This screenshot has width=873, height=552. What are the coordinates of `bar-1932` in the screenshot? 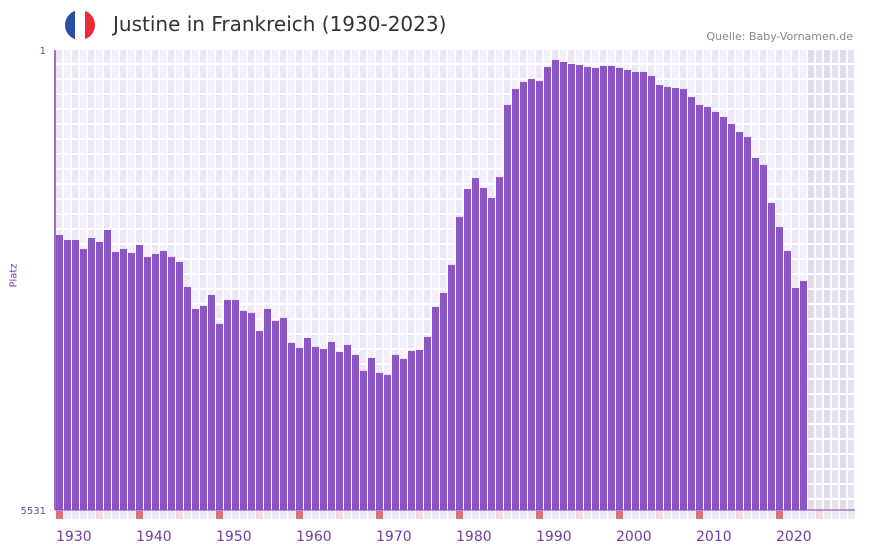 It's located at (75, 375).